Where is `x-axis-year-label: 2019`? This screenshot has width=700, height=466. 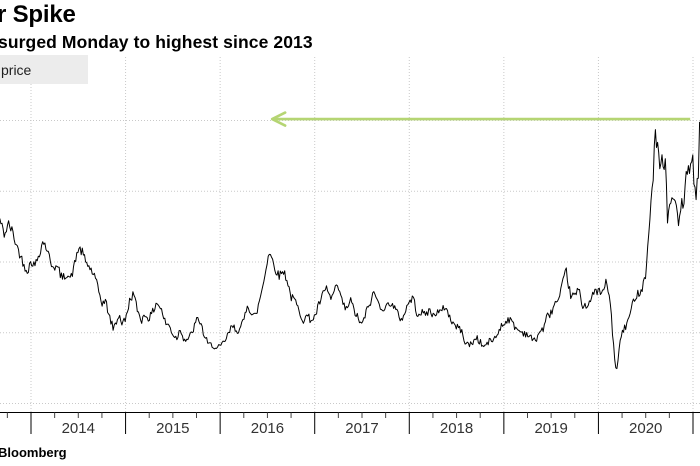
x-axis-year-label: 2019 is located at coordinates (550, 428).